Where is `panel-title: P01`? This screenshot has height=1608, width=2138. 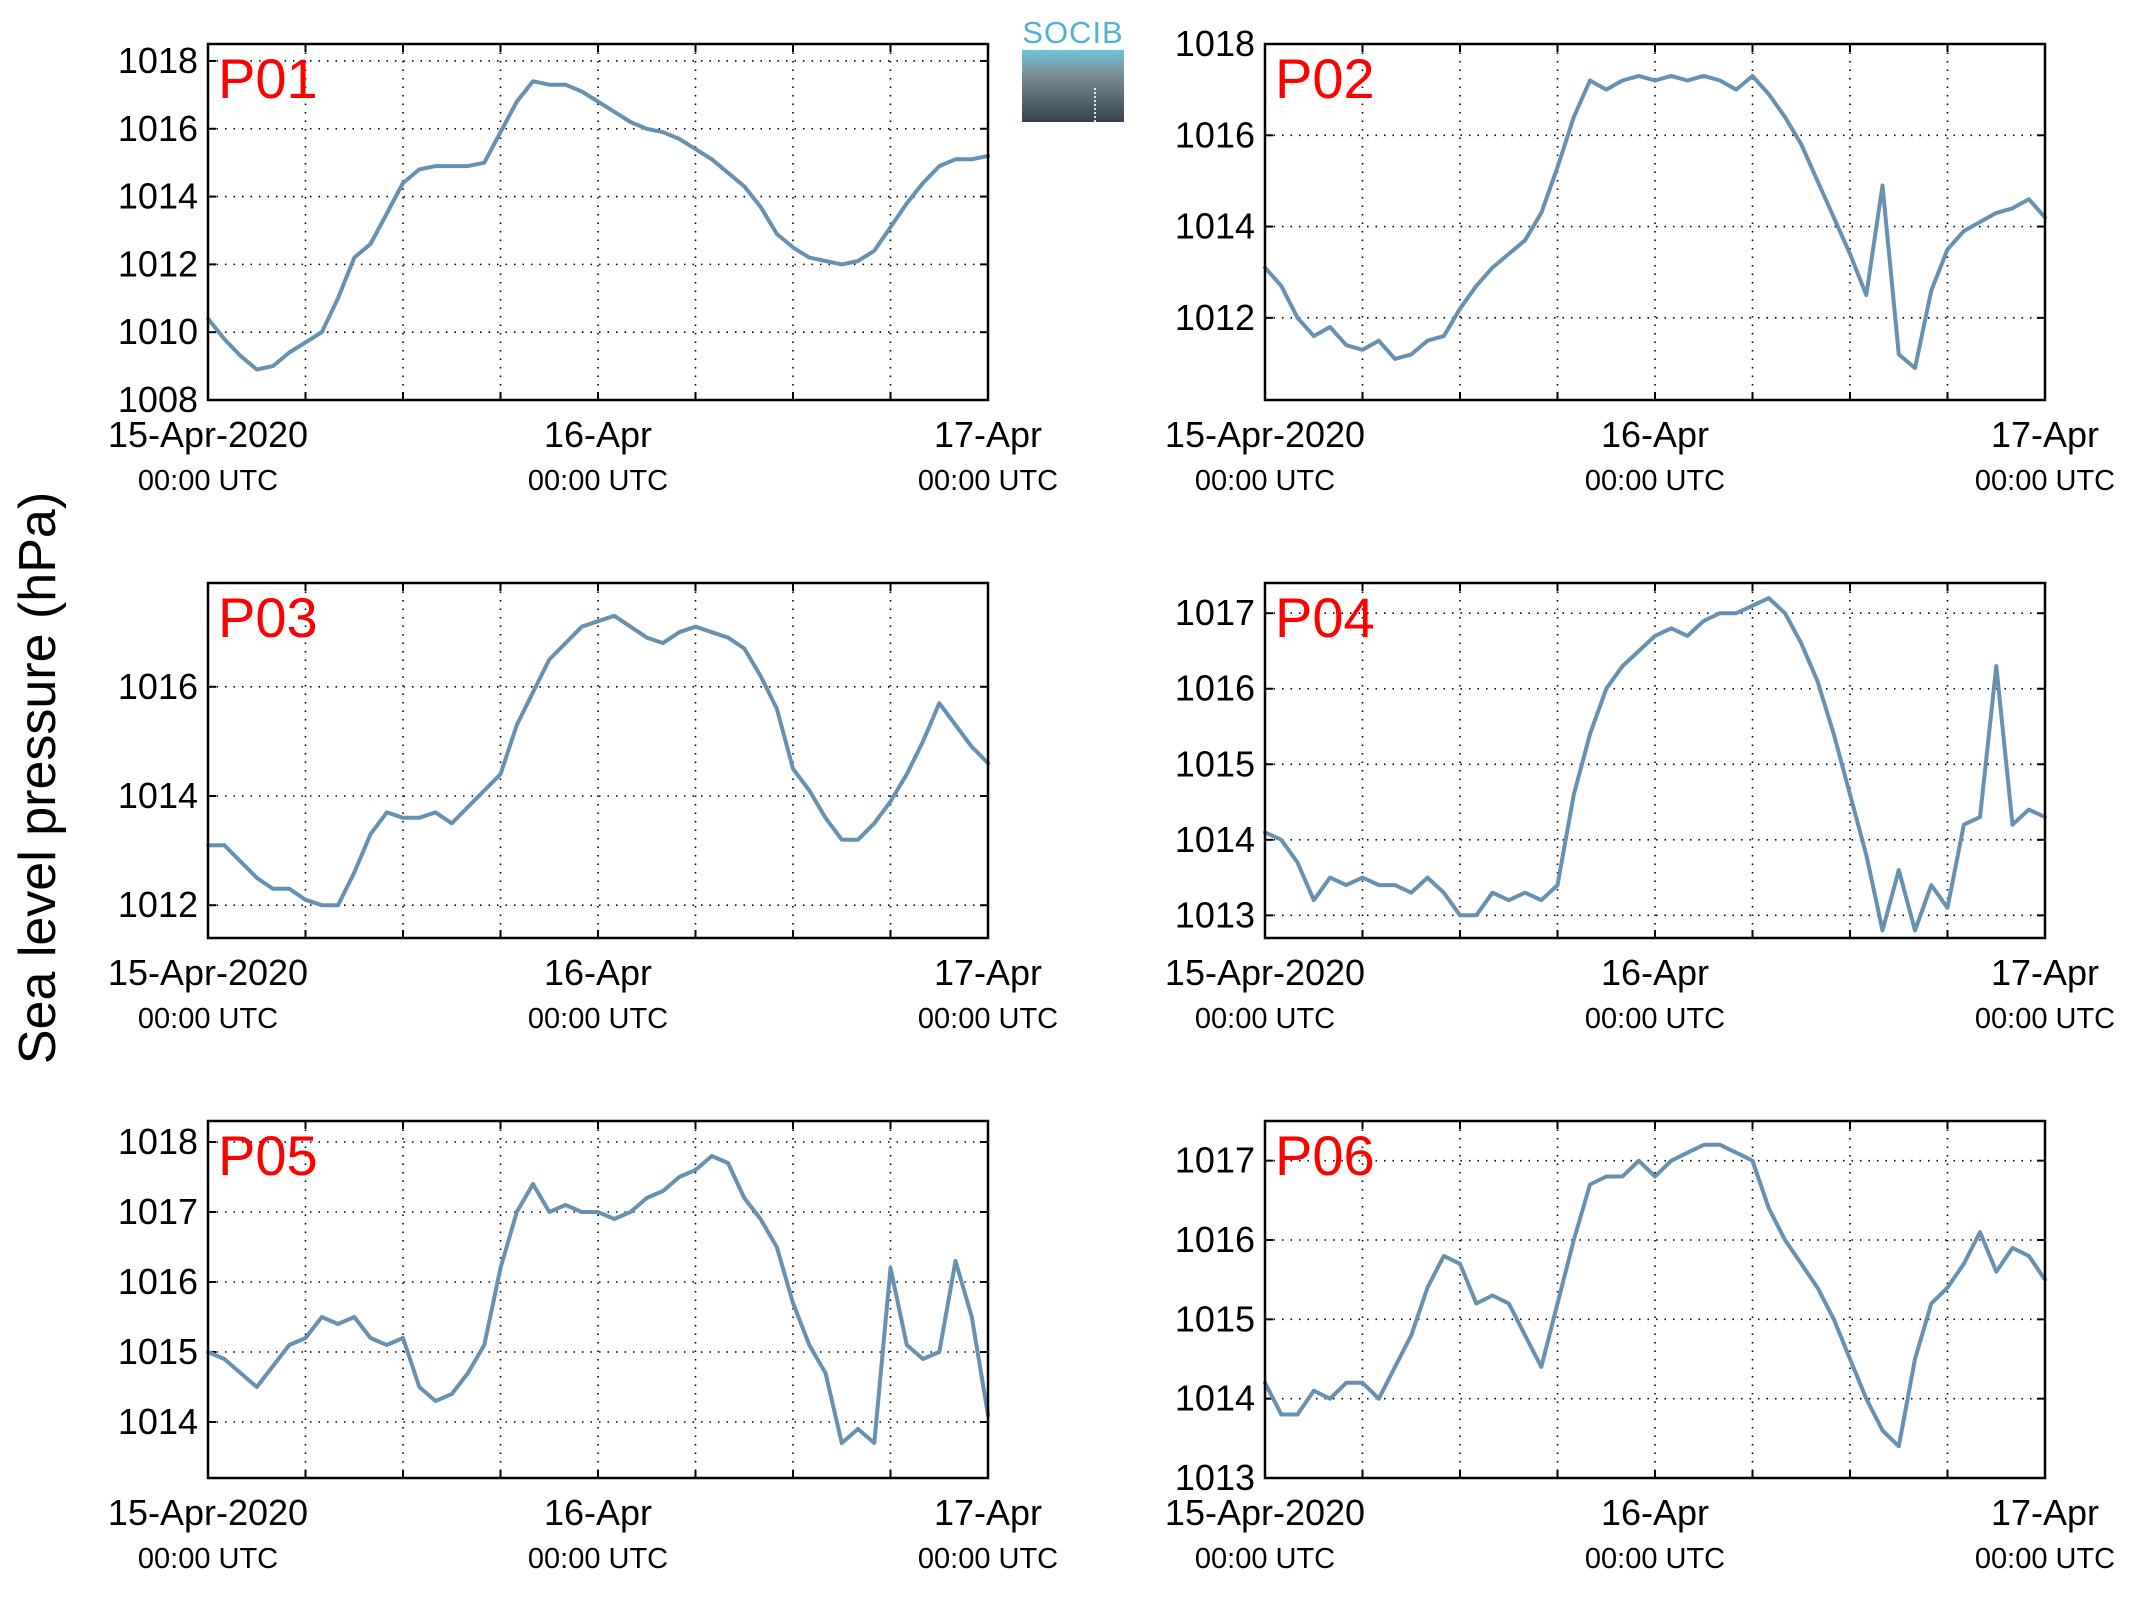
panel-title: P01 is located at coordinates (268, 78).